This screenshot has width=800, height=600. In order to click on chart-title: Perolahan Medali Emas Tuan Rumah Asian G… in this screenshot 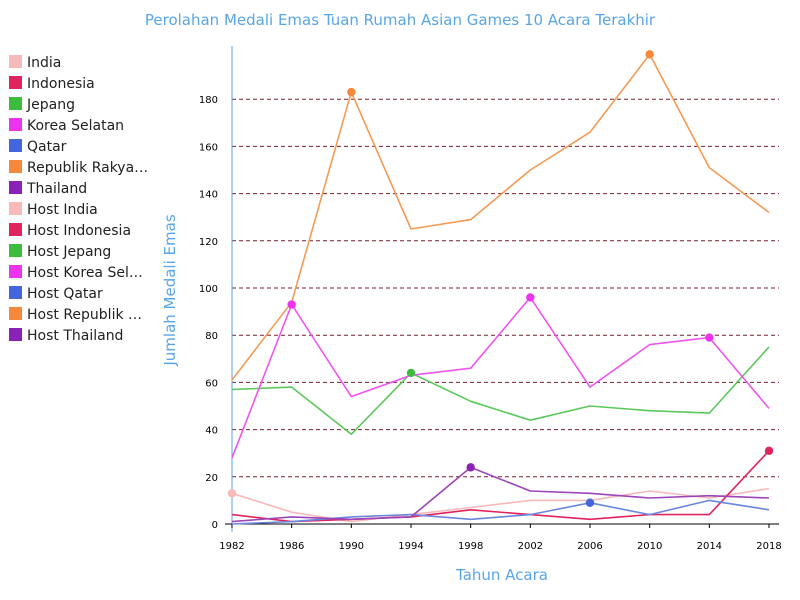, I will do `click(400, 20)`.